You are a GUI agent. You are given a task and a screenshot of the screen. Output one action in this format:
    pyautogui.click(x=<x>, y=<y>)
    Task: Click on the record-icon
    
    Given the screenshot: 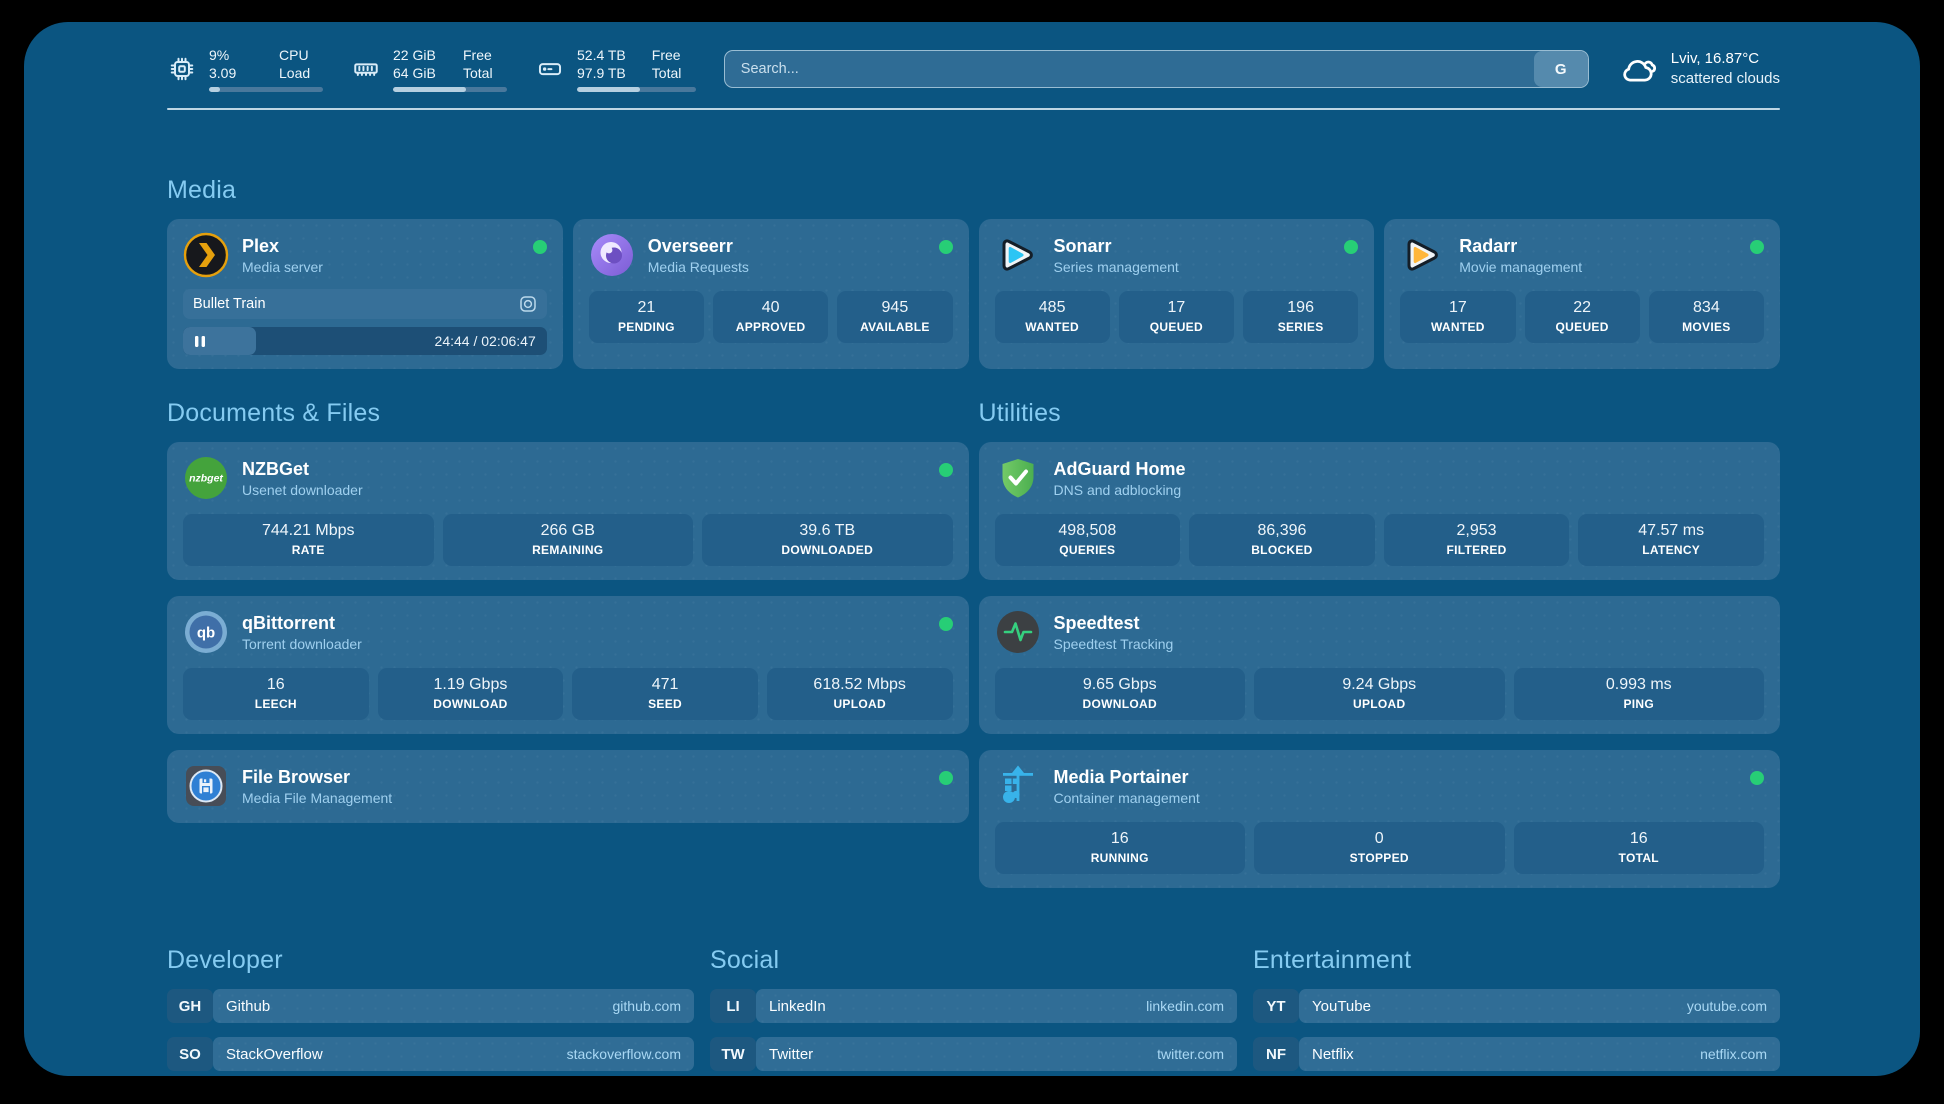 What is the action you would take?
    pyautogui.click(x=528, y=304)
    